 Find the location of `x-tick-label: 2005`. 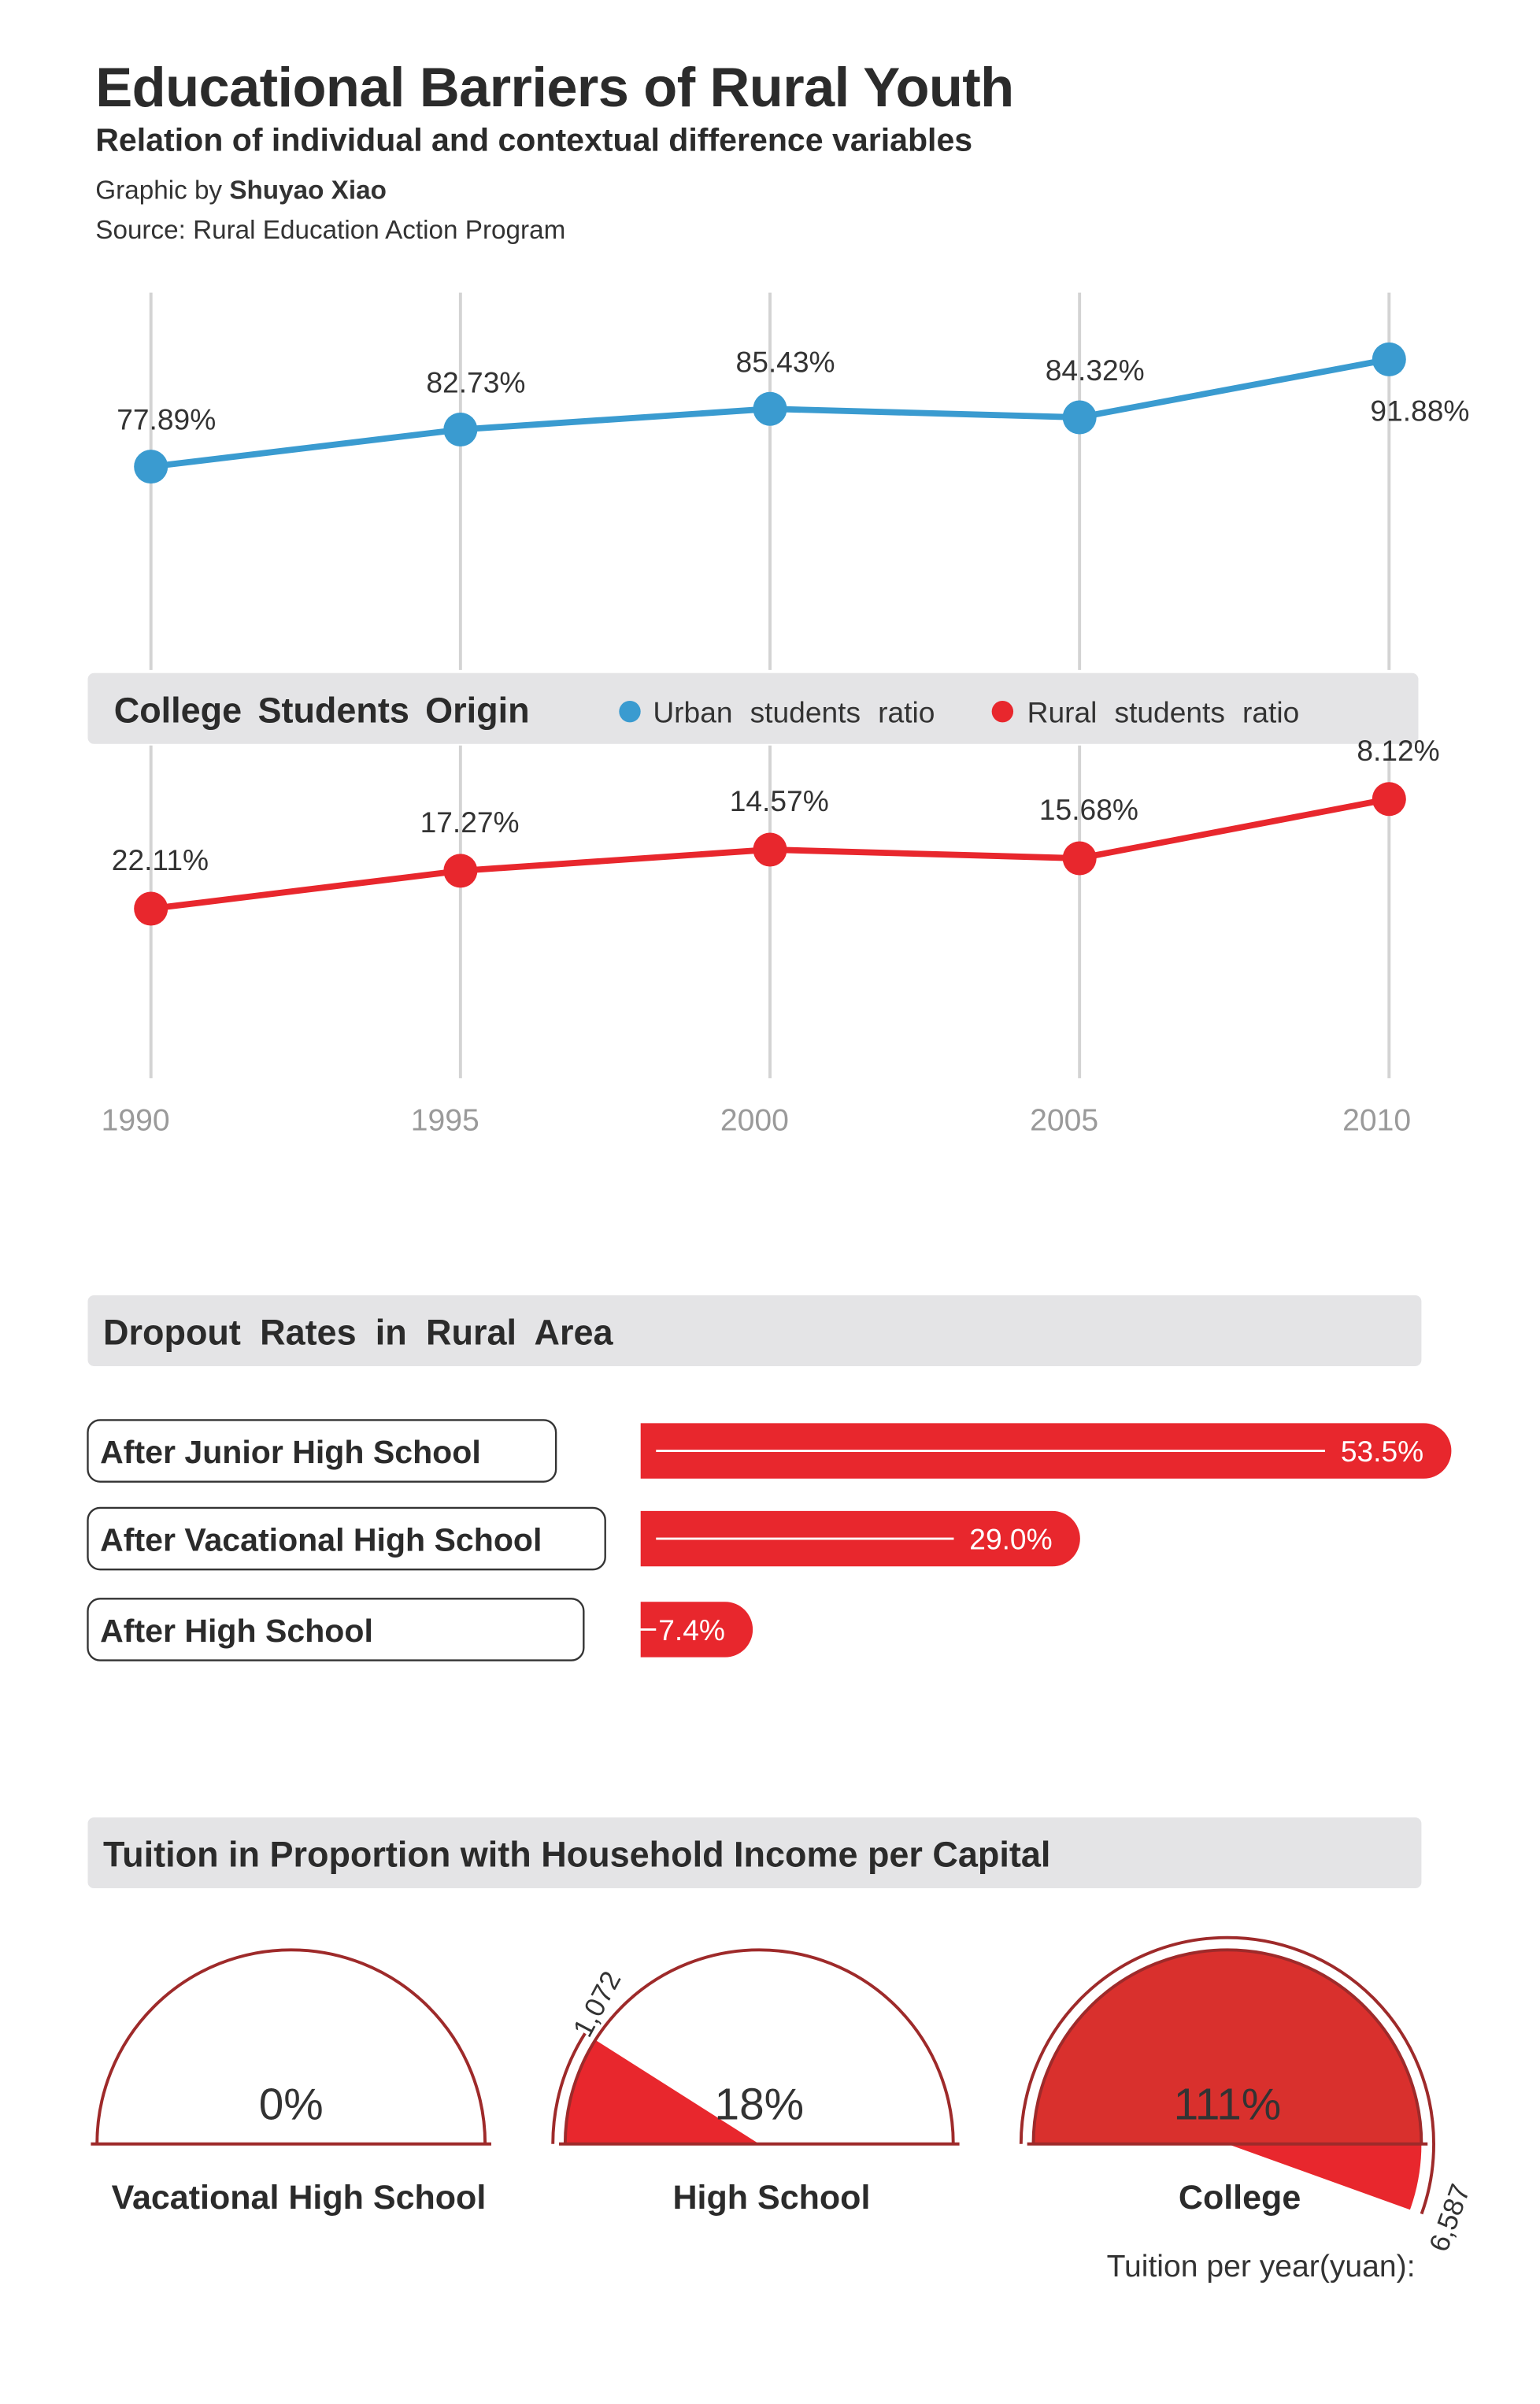

x-tick-label: 2005 is located at coordinates (1064, 1121).